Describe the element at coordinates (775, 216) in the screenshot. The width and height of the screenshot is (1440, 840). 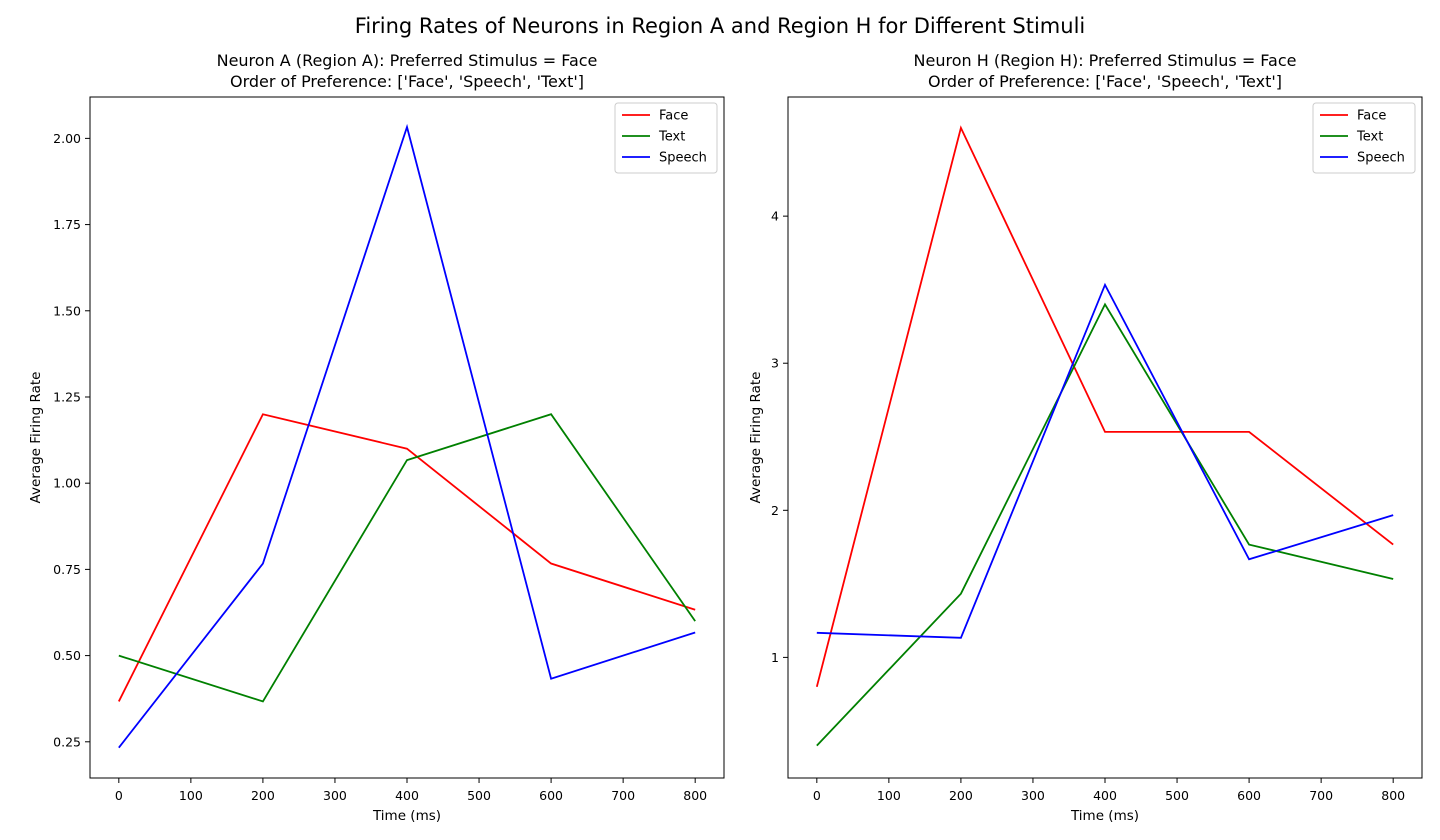
I see `y-tick-label: 4` at that location.